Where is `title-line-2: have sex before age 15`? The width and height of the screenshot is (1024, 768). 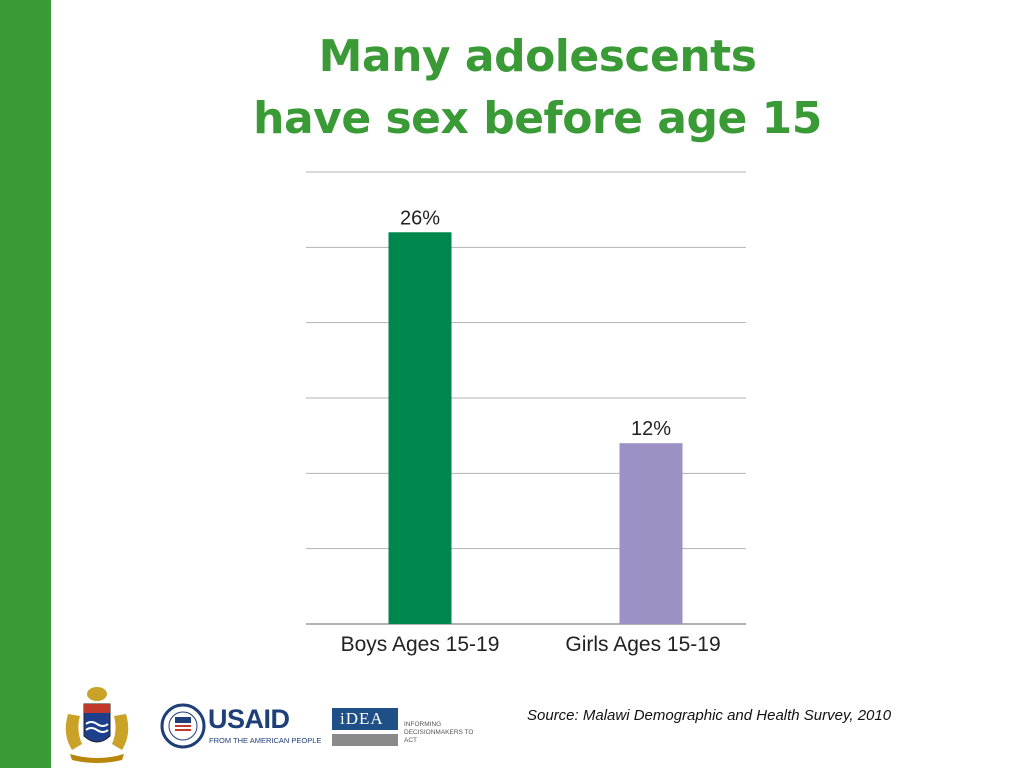 title-line-2: have sex before age 15 is located at coordinates (537, 118).